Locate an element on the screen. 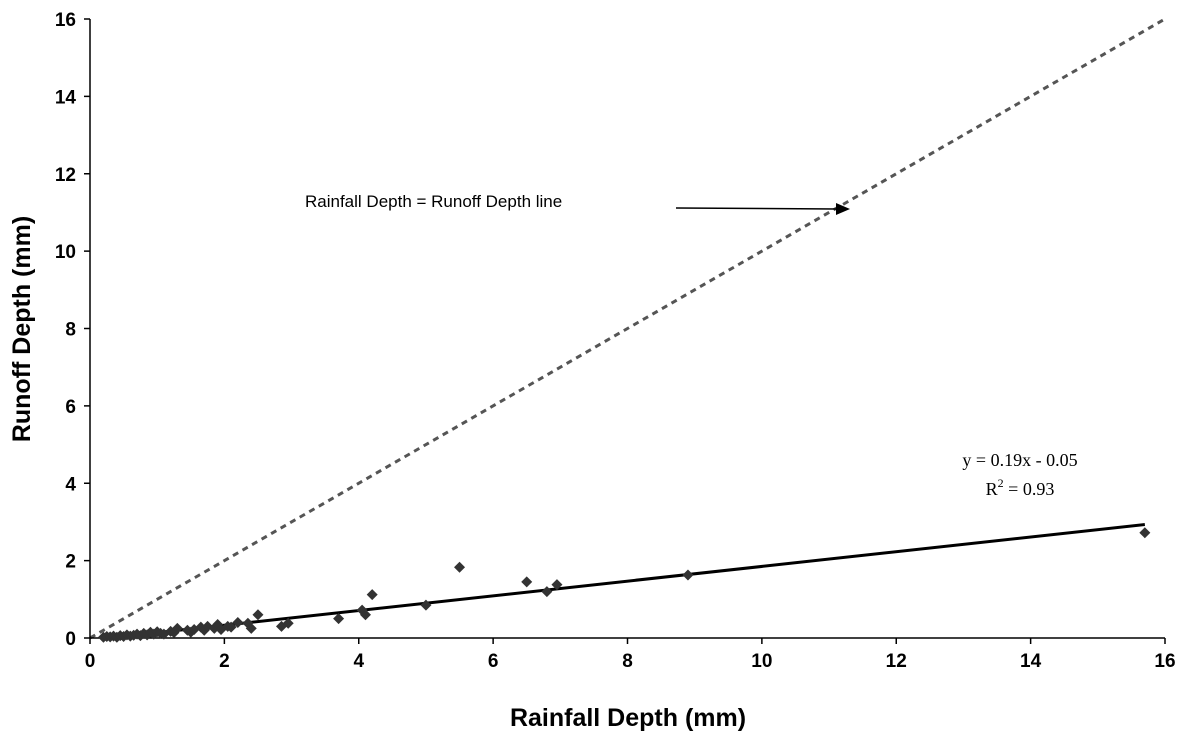 The width and height of the screenshot is (1187, 736). x-tick-label: 10 is located at coordinates (761, 661).